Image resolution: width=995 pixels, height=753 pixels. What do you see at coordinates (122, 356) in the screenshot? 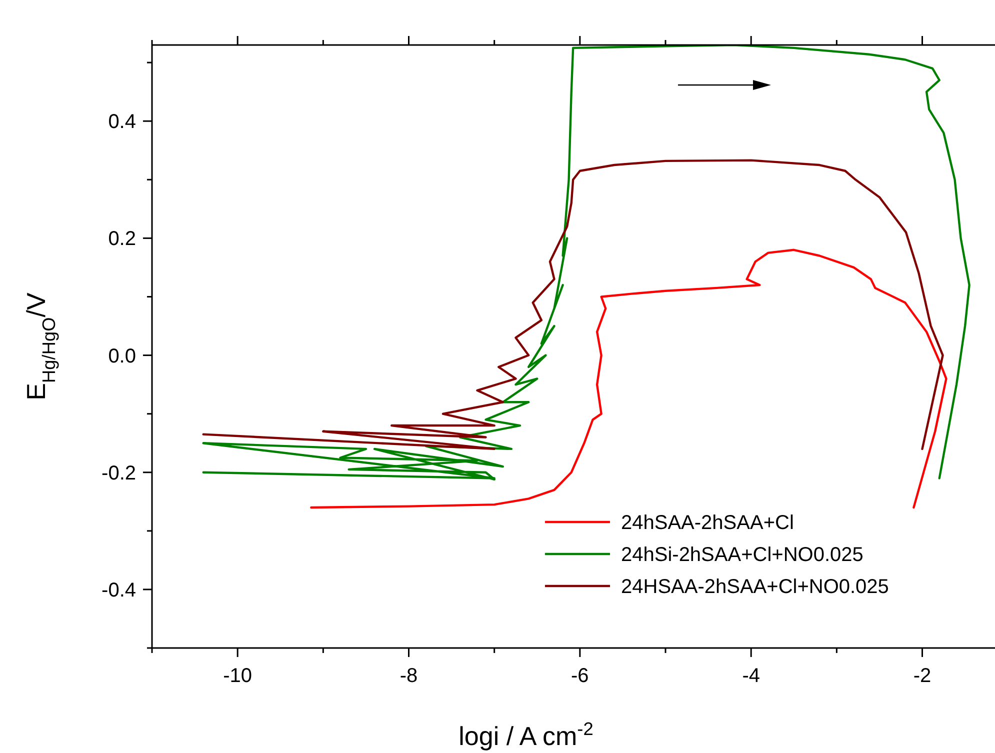
I see `y-tick-label: 0.0` at bounding box center [122, 356].